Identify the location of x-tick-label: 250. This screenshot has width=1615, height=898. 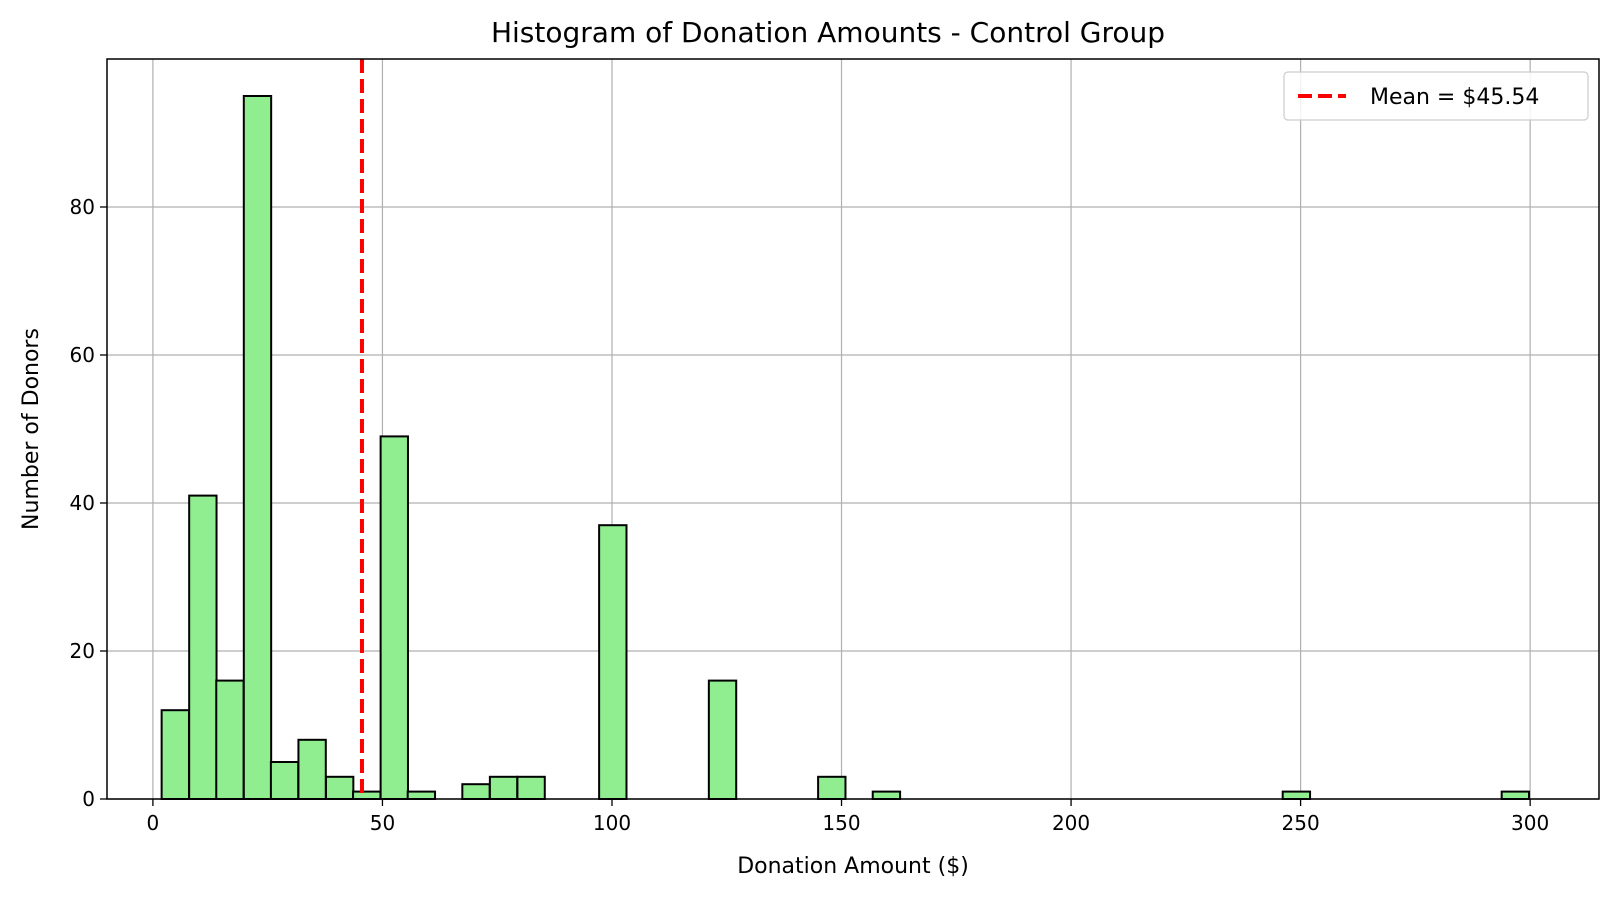
(1301, 823).